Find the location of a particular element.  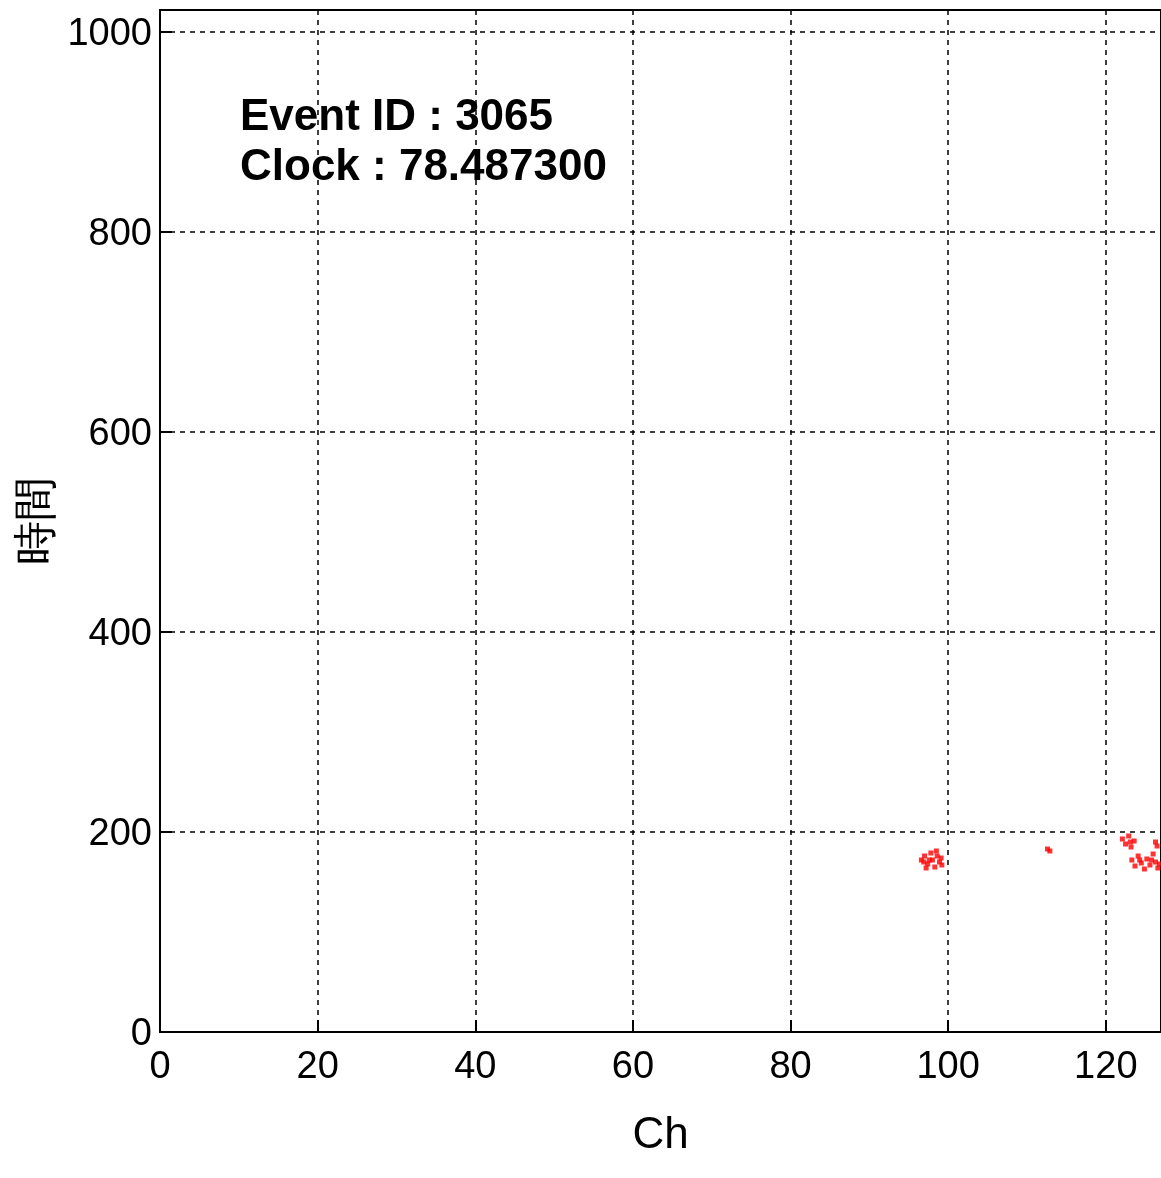

annotation: Clock : 78.487300 is located at coordinates (423, 164).